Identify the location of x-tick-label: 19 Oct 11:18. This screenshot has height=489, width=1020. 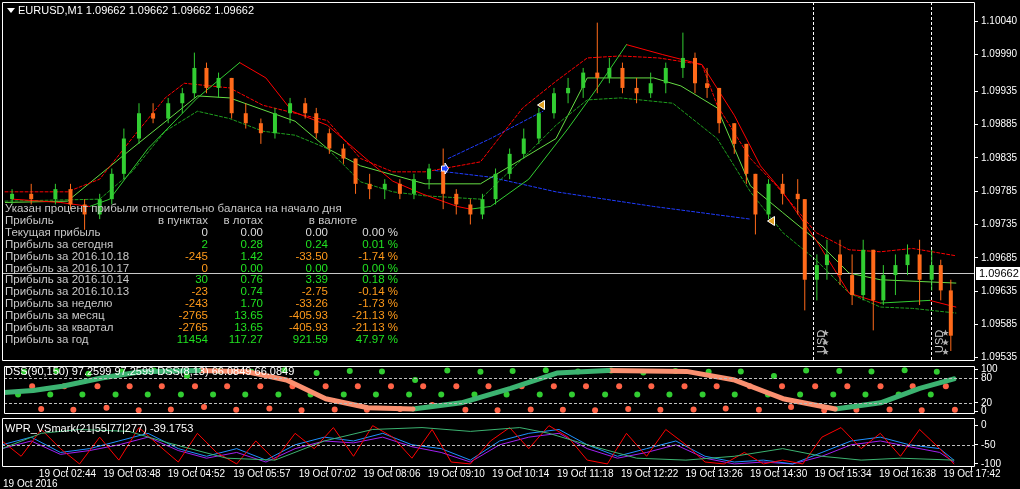
(585, 473).